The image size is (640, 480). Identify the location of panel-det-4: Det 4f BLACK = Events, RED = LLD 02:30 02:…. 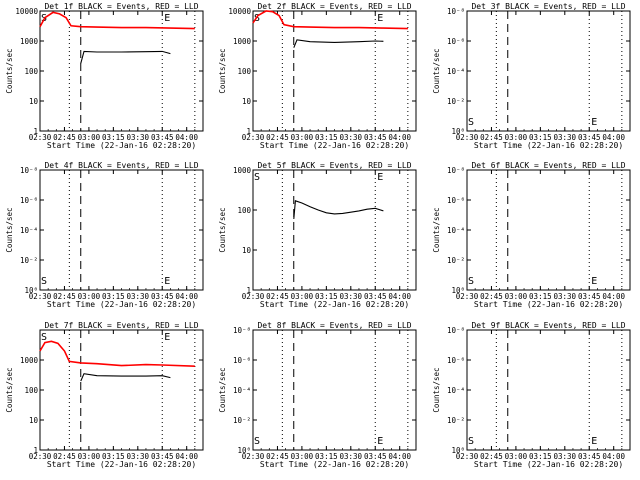
(104, 235).